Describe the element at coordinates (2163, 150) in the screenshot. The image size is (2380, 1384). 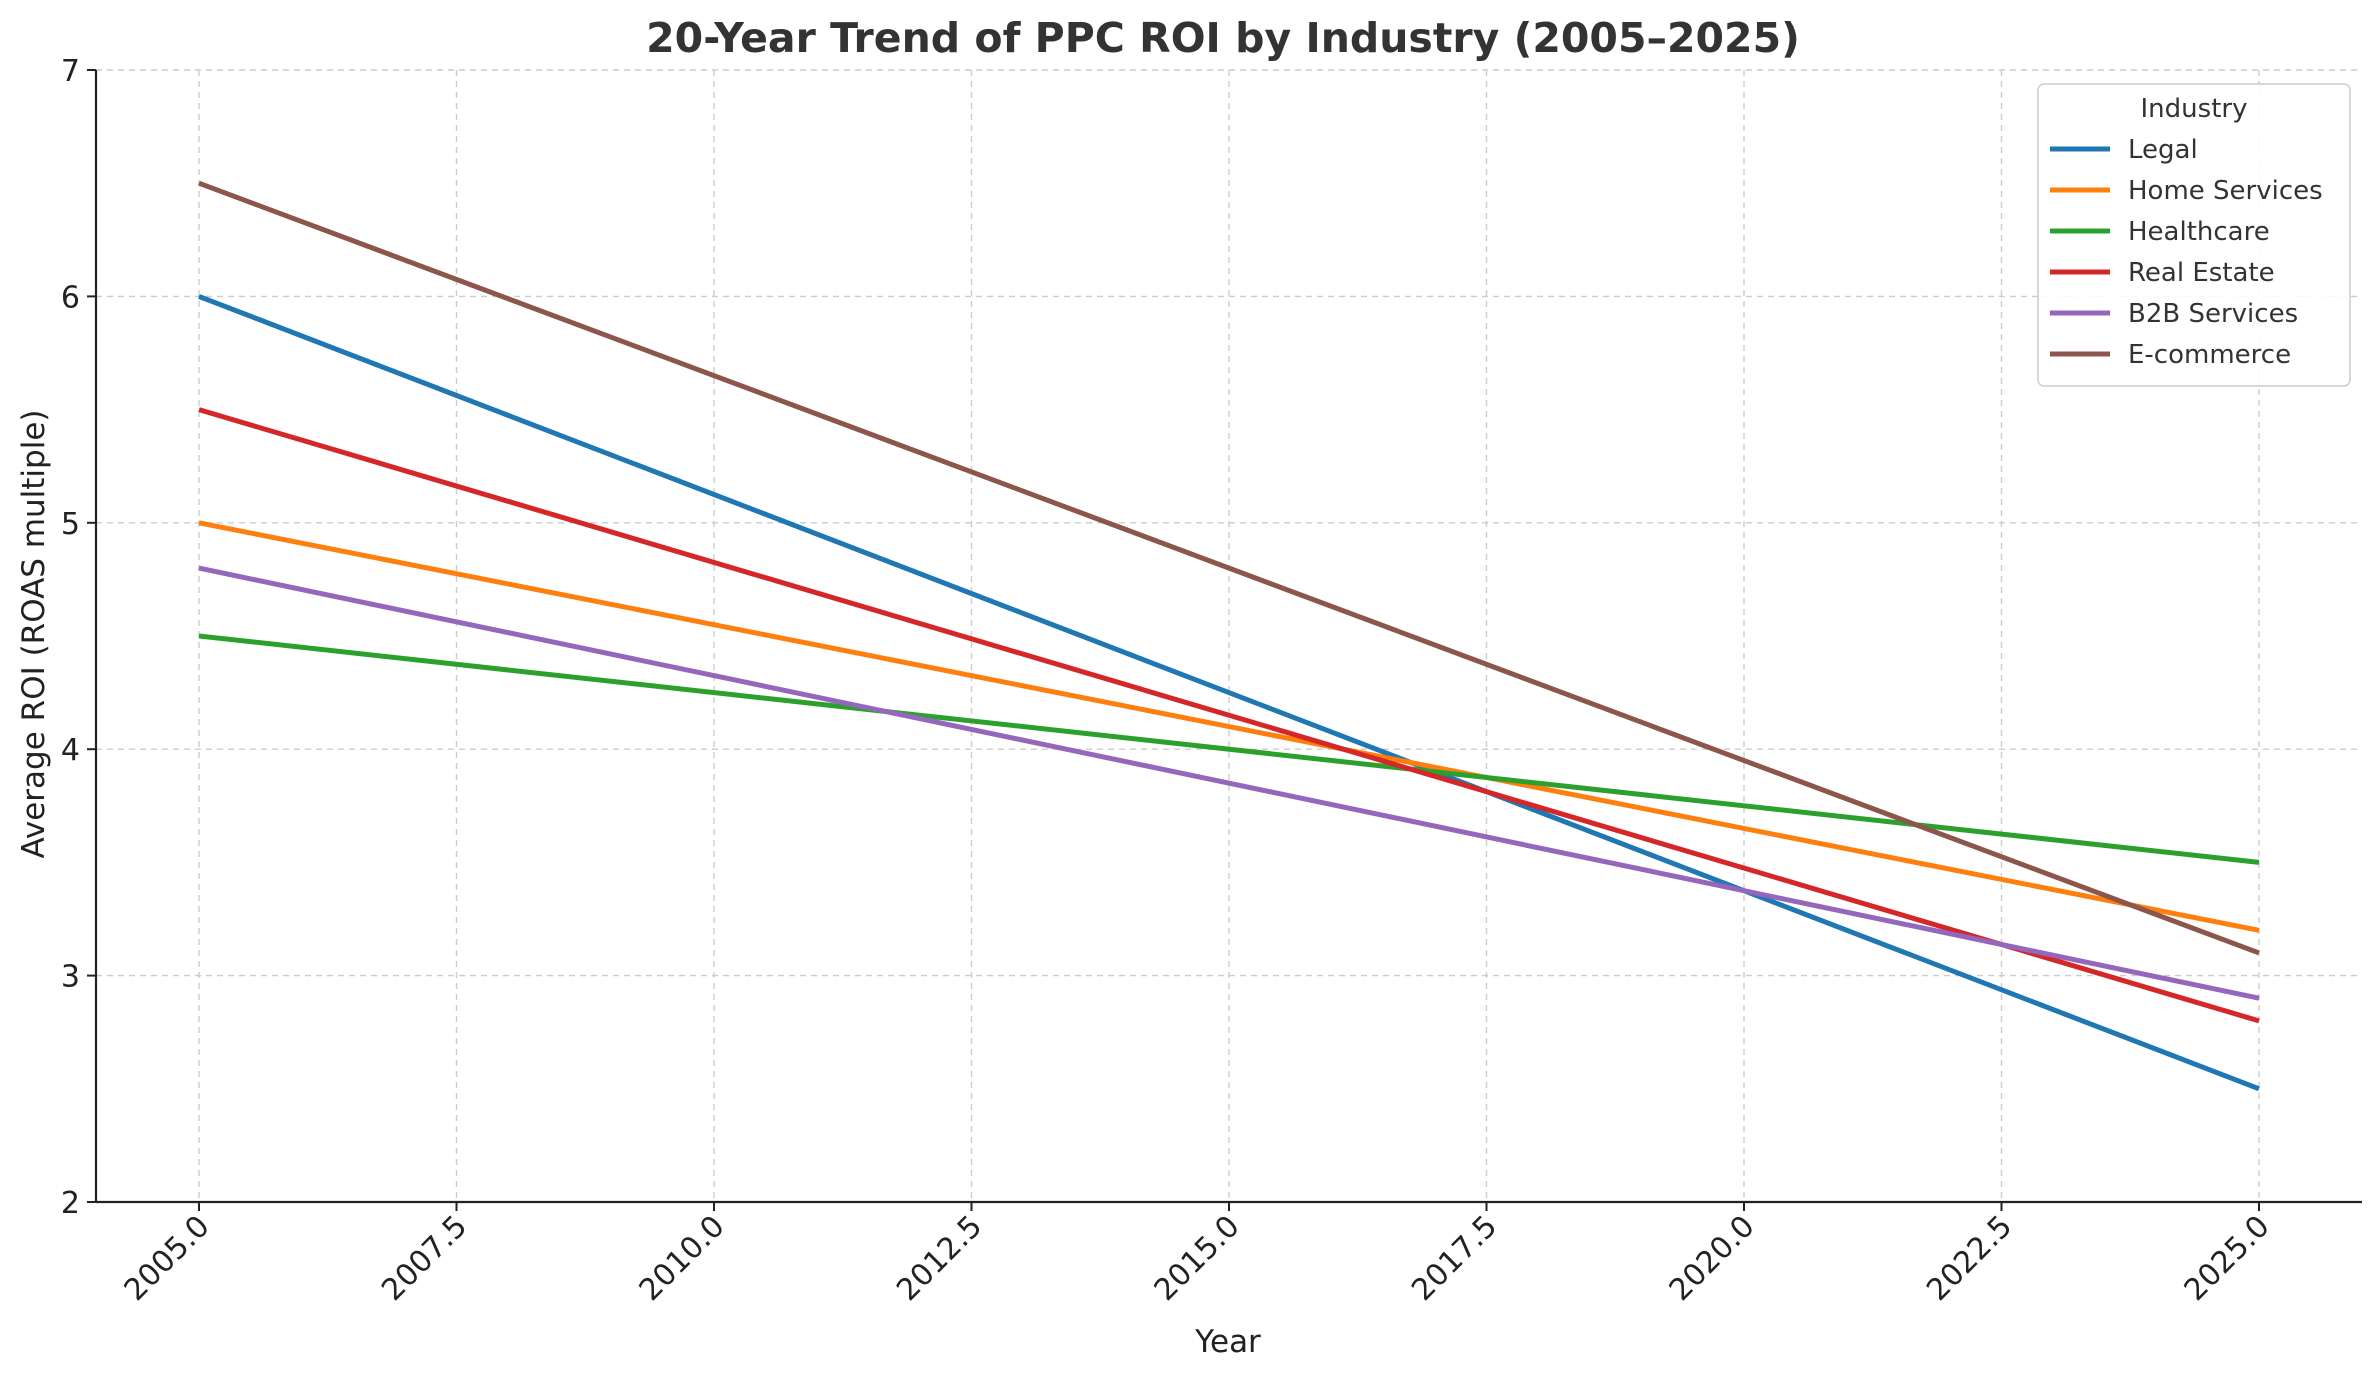
I see `legend-label: Legal` at that location.